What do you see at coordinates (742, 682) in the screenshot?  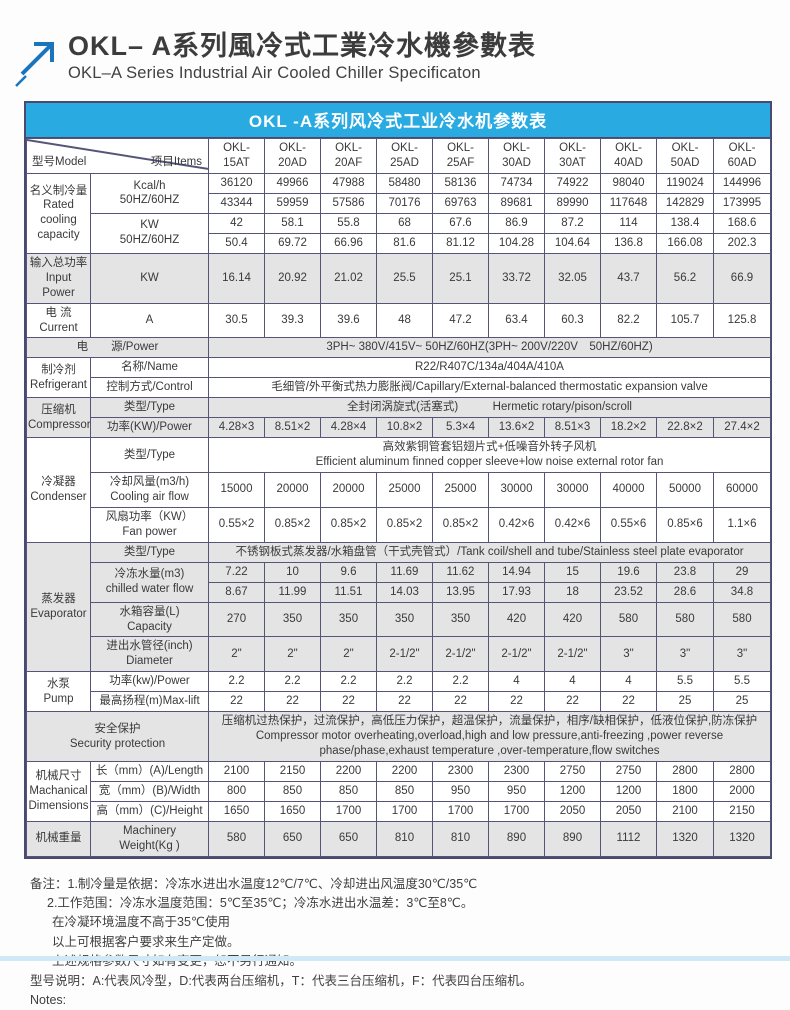 I see `value-cell: 5.5` at bounding box center [742, 682].